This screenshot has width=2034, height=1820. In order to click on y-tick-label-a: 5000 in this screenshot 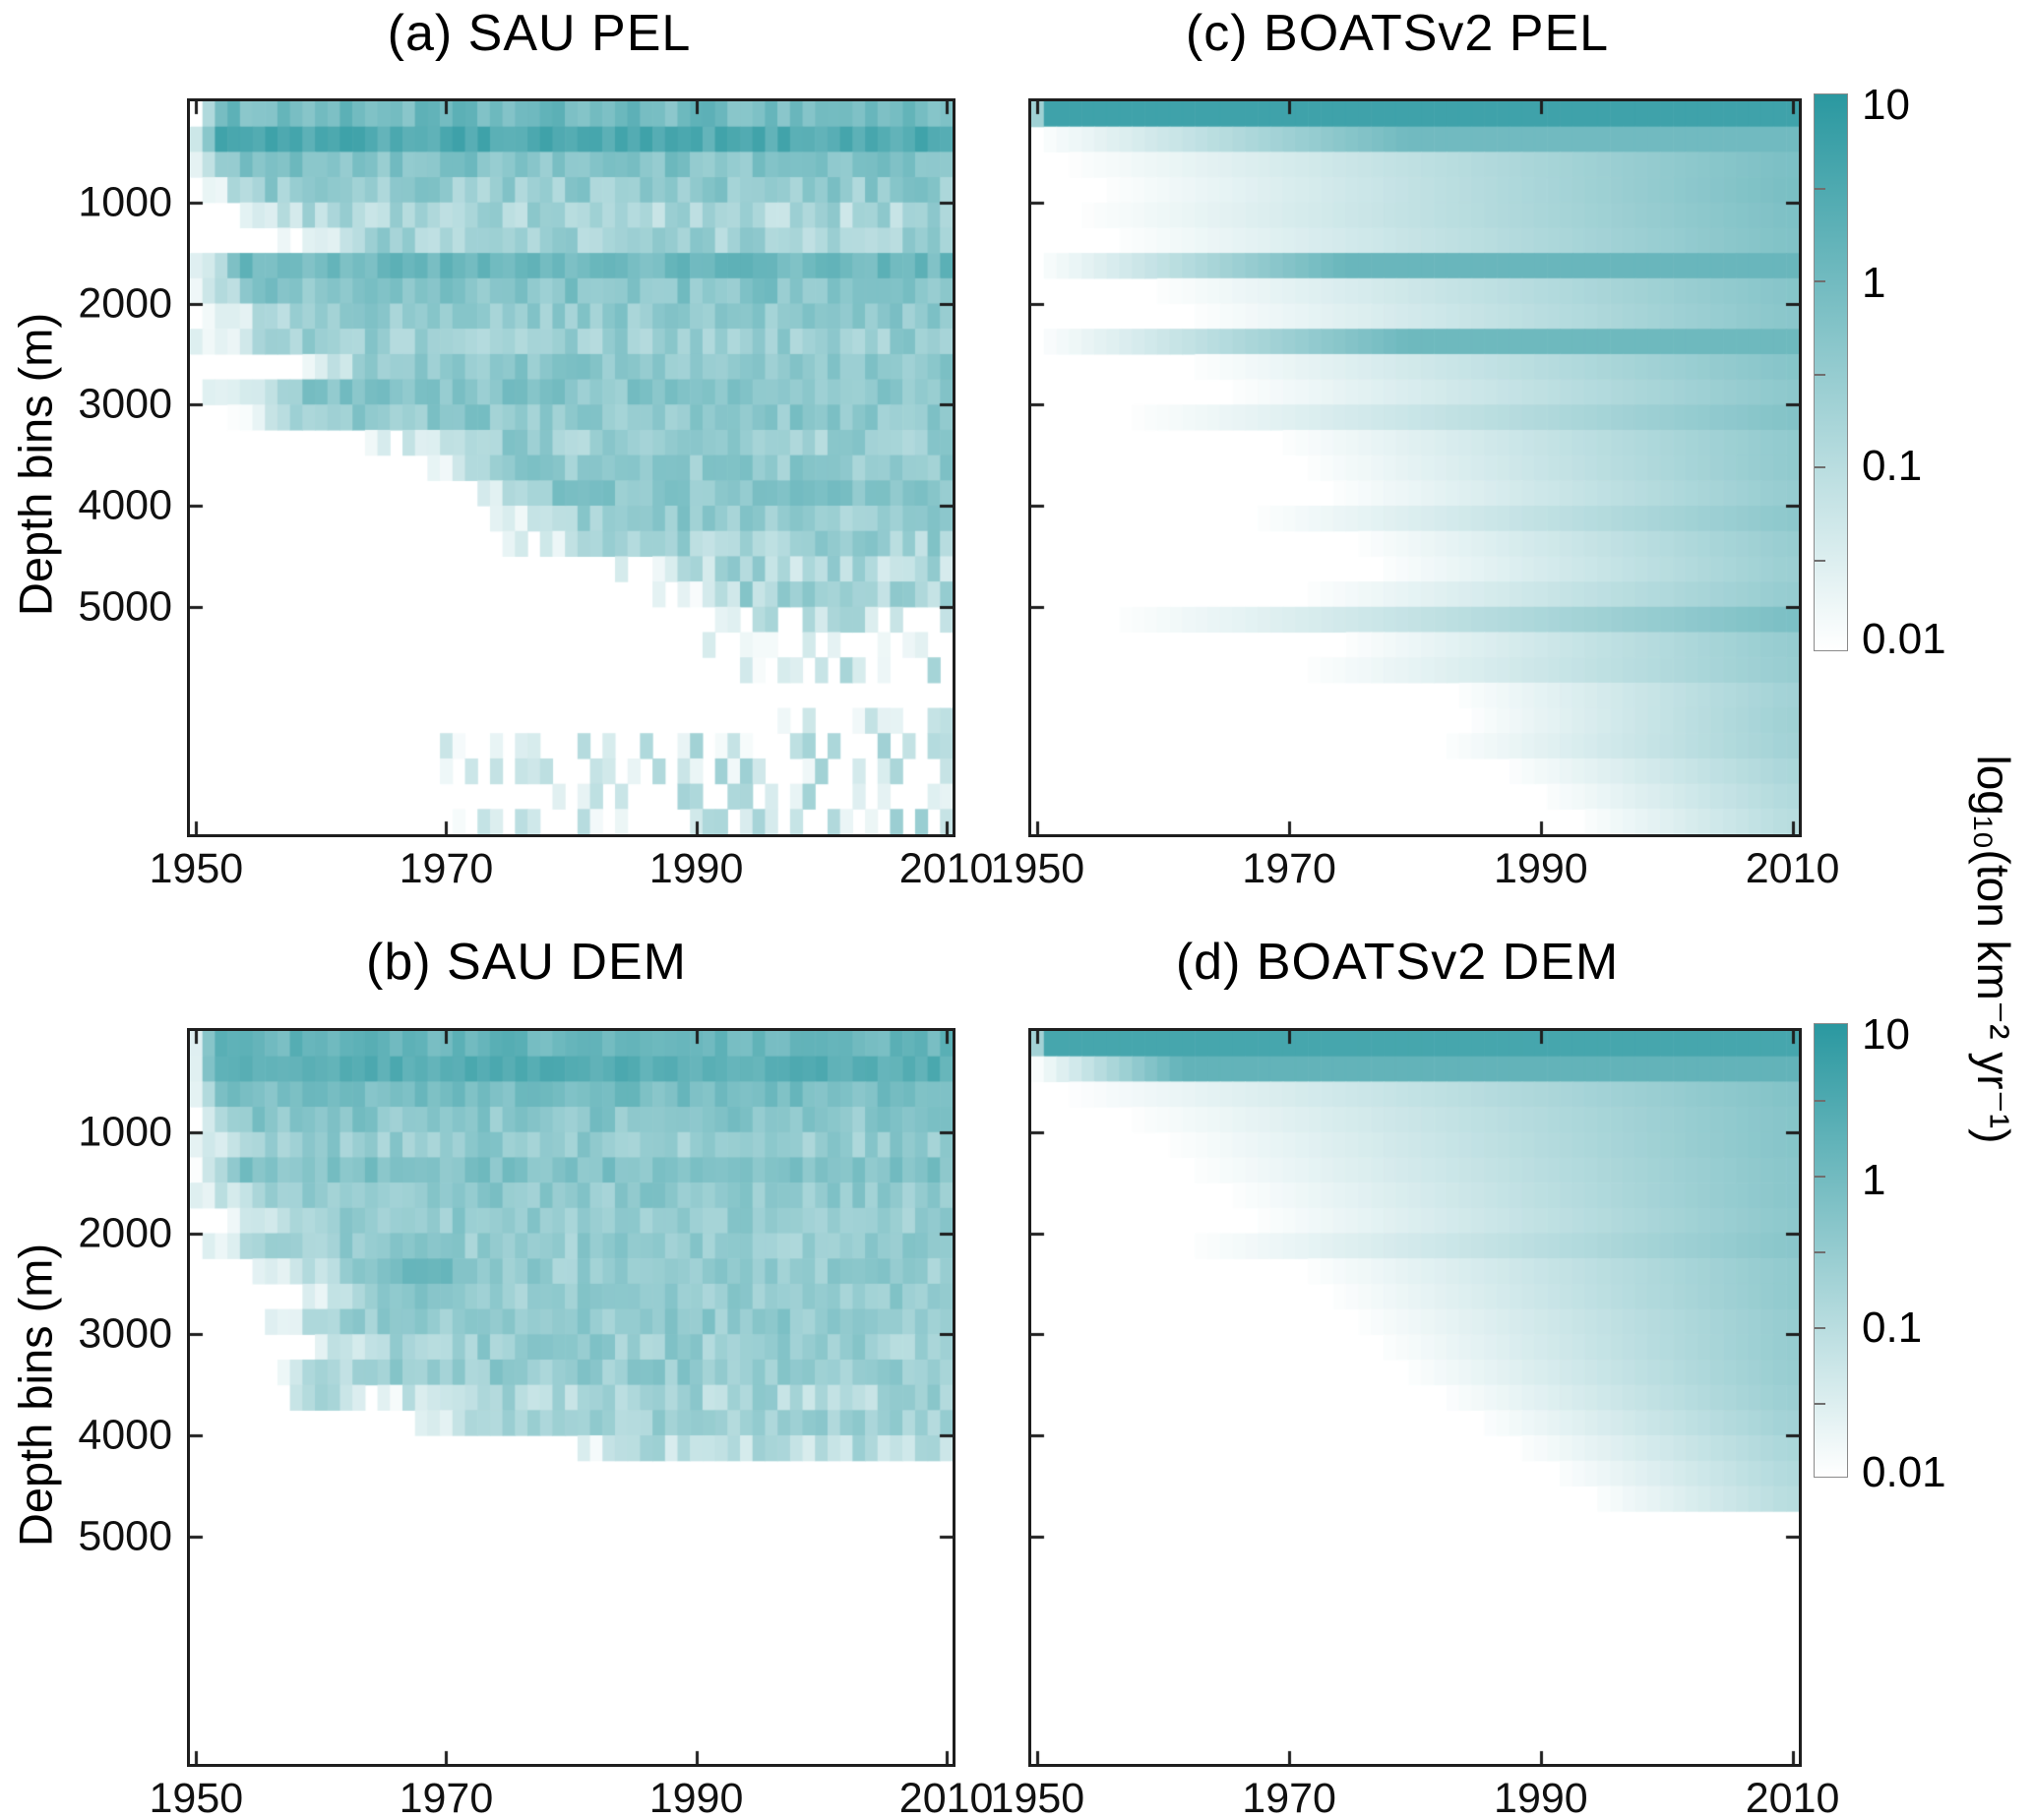, I will do `click(125, 606)`.